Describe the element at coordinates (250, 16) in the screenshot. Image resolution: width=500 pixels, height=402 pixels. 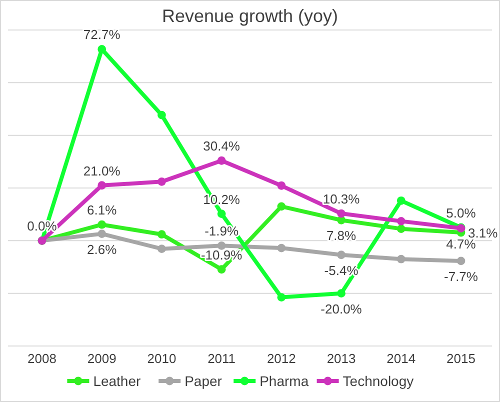
I see `chart-title: Revenue growth (yoy)` at that location.